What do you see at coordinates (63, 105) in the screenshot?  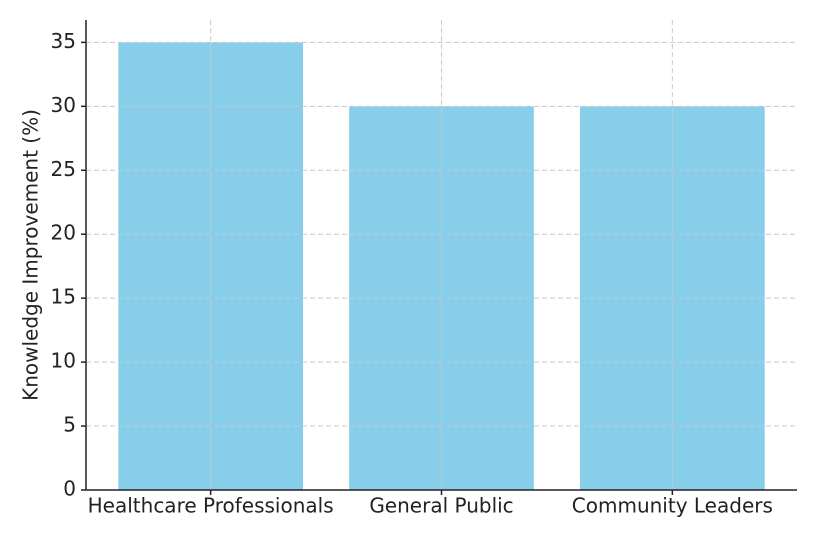 I see `y-tick-label: 30` at bounding box center [63, 105].